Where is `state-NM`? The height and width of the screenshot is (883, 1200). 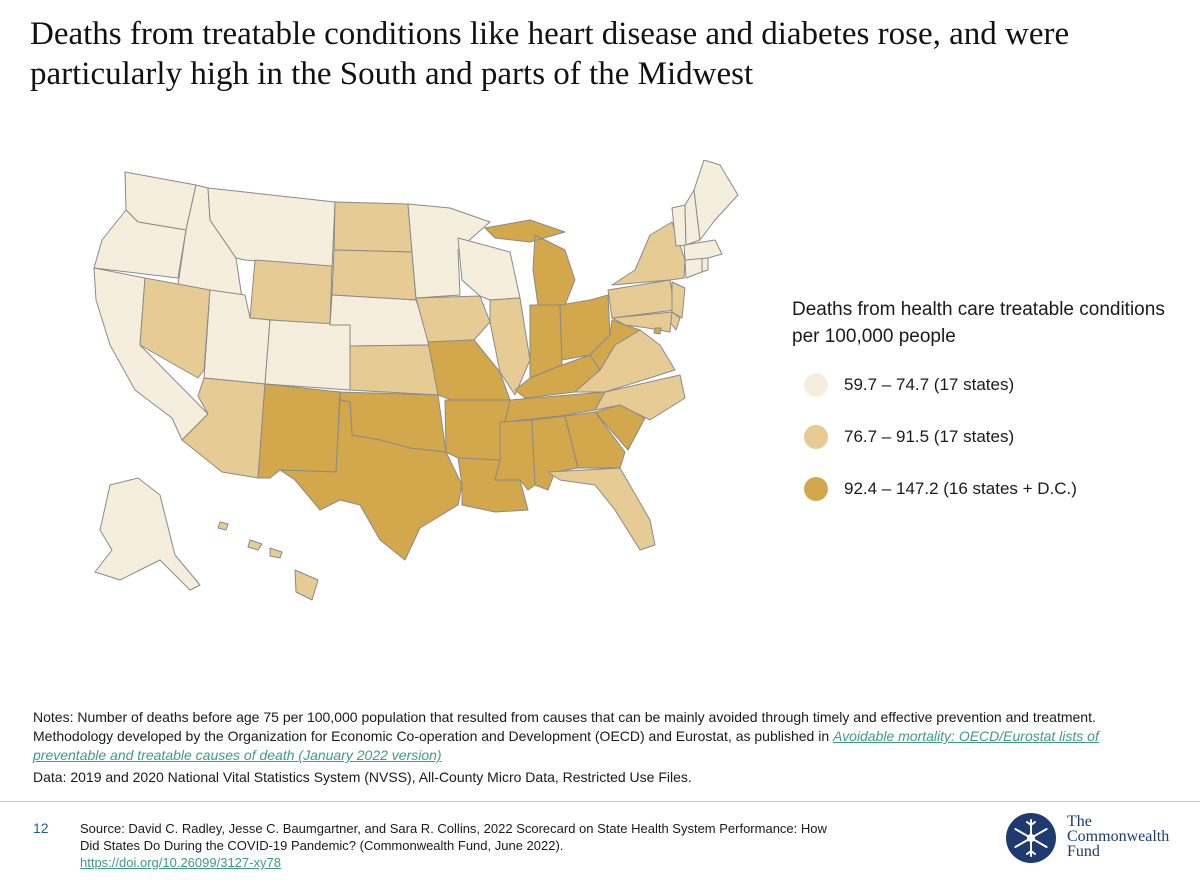 state-NM is located at coordinates (299, 431).